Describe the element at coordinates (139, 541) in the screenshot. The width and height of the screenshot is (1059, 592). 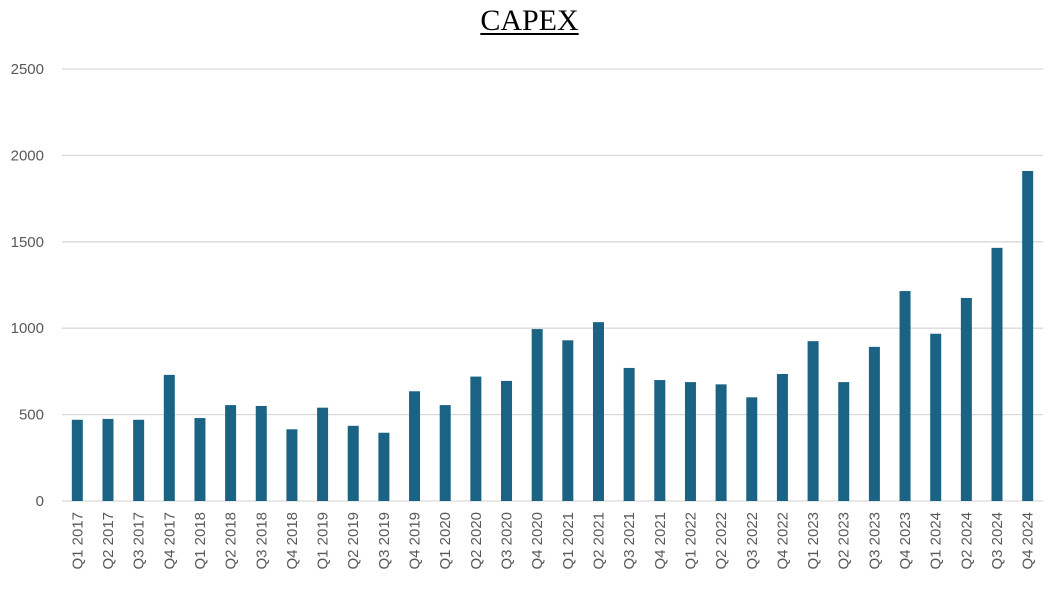
I see `x-tick-label: Q3 2017` at that location.